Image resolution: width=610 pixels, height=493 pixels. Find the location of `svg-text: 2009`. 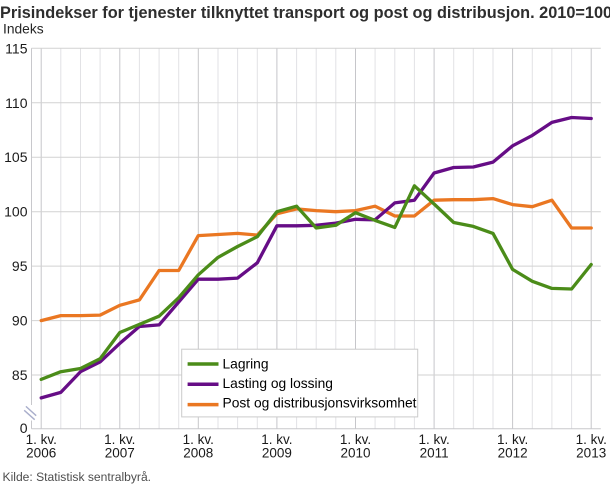

svg-text: 2009 is located at coordinates (277, 453).